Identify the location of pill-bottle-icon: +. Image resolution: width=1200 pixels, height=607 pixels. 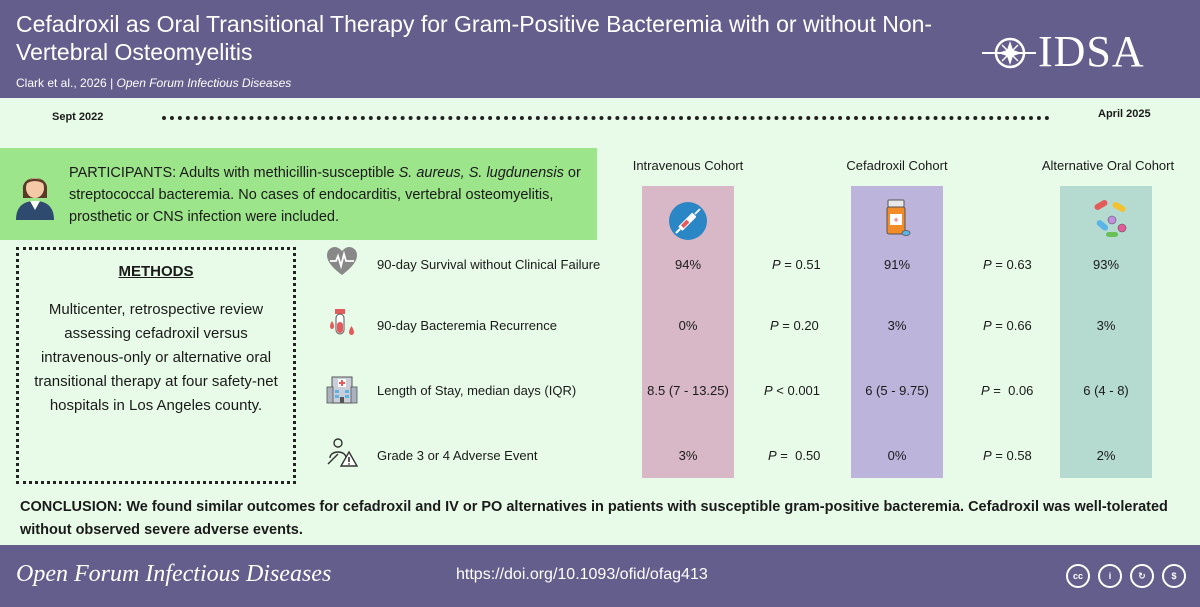
(898, 218).